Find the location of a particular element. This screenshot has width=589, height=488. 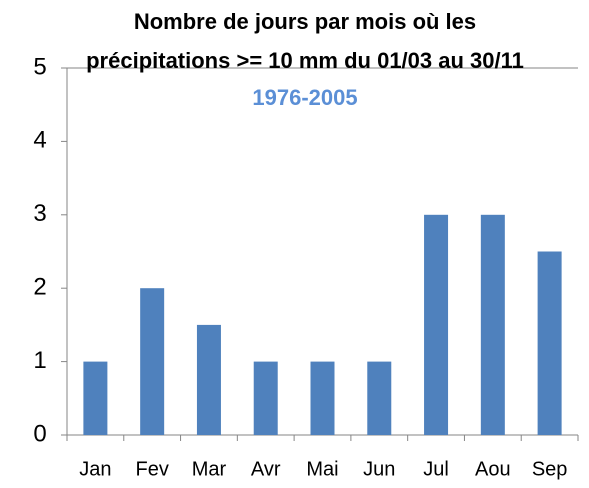

x-tick-label: Jan is located at coordinates (95, 469).